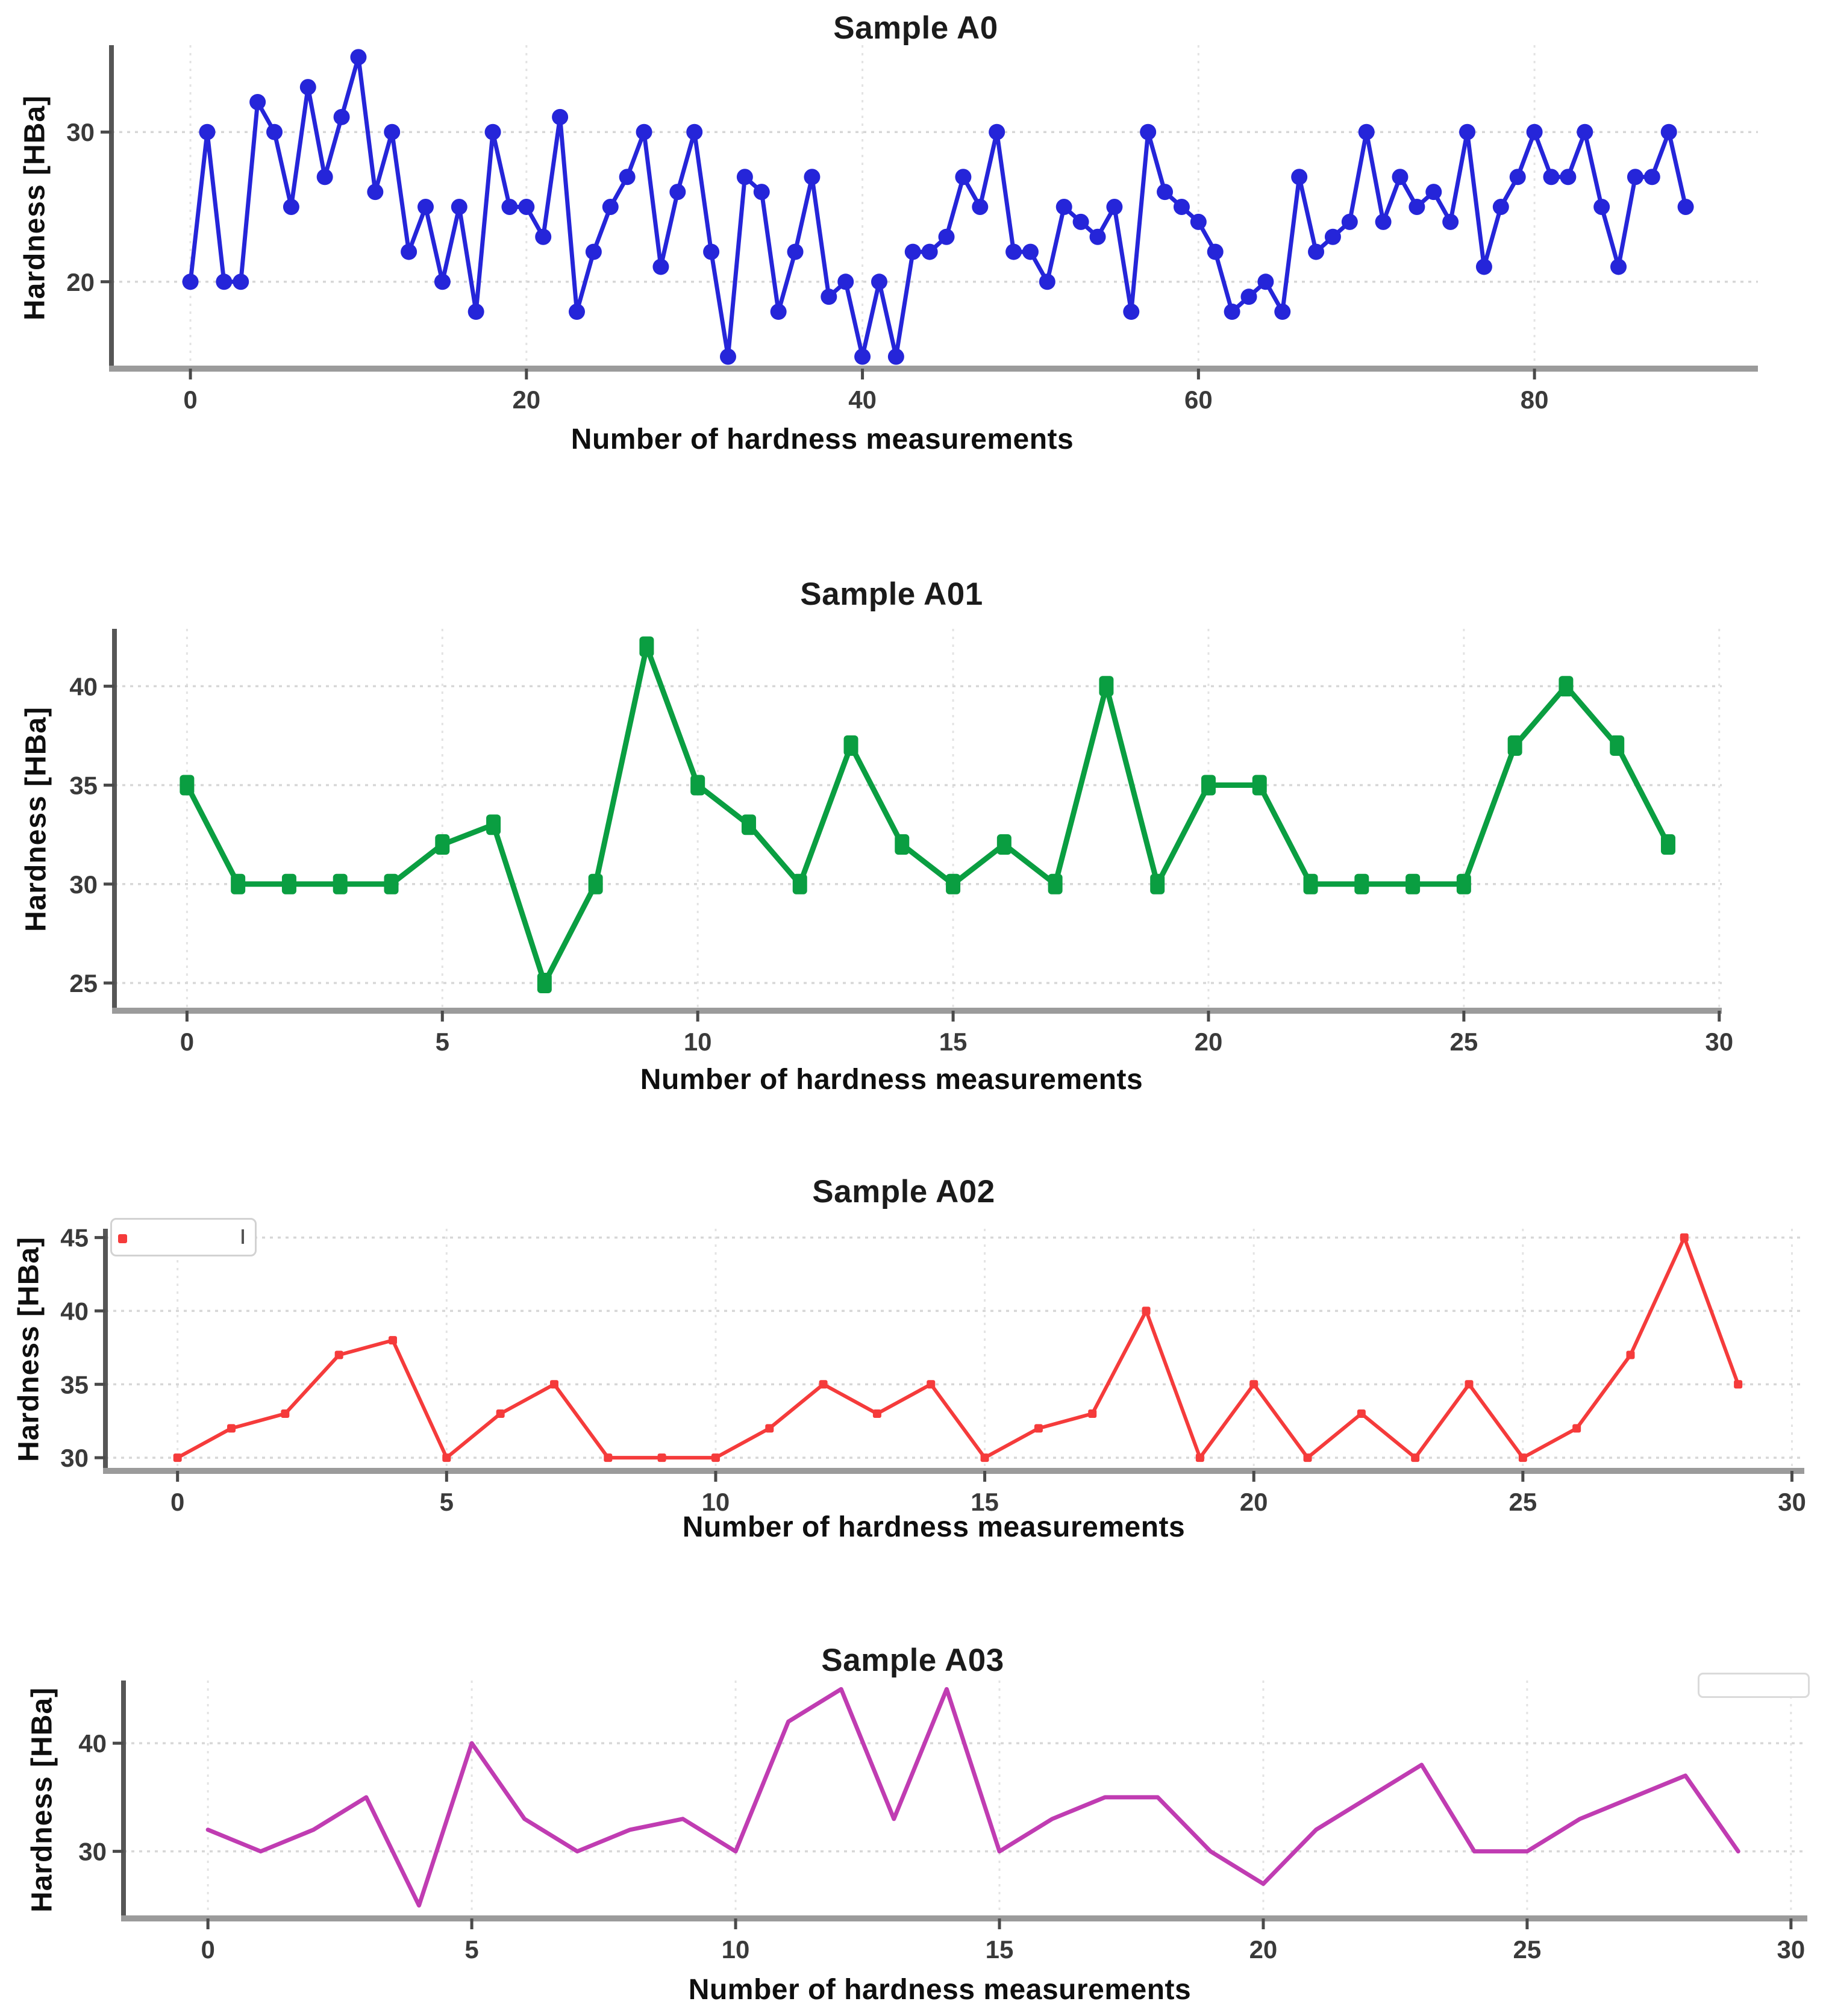 This screenshot has height=2016, width=1826. Describe the element at coordinates (80, 282) in the screenshot. I see `y-tick-label: 20` at that location.